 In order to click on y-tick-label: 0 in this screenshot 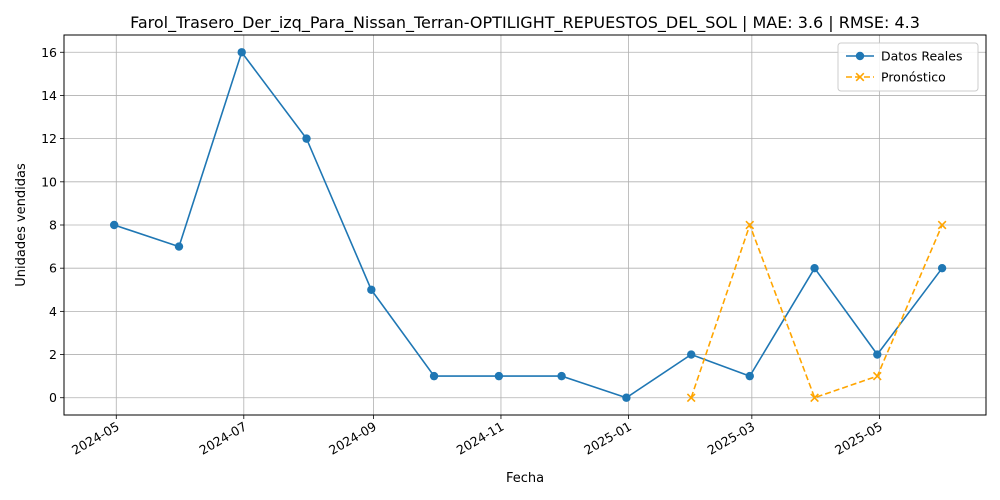, I will do `click(53, 397)`.